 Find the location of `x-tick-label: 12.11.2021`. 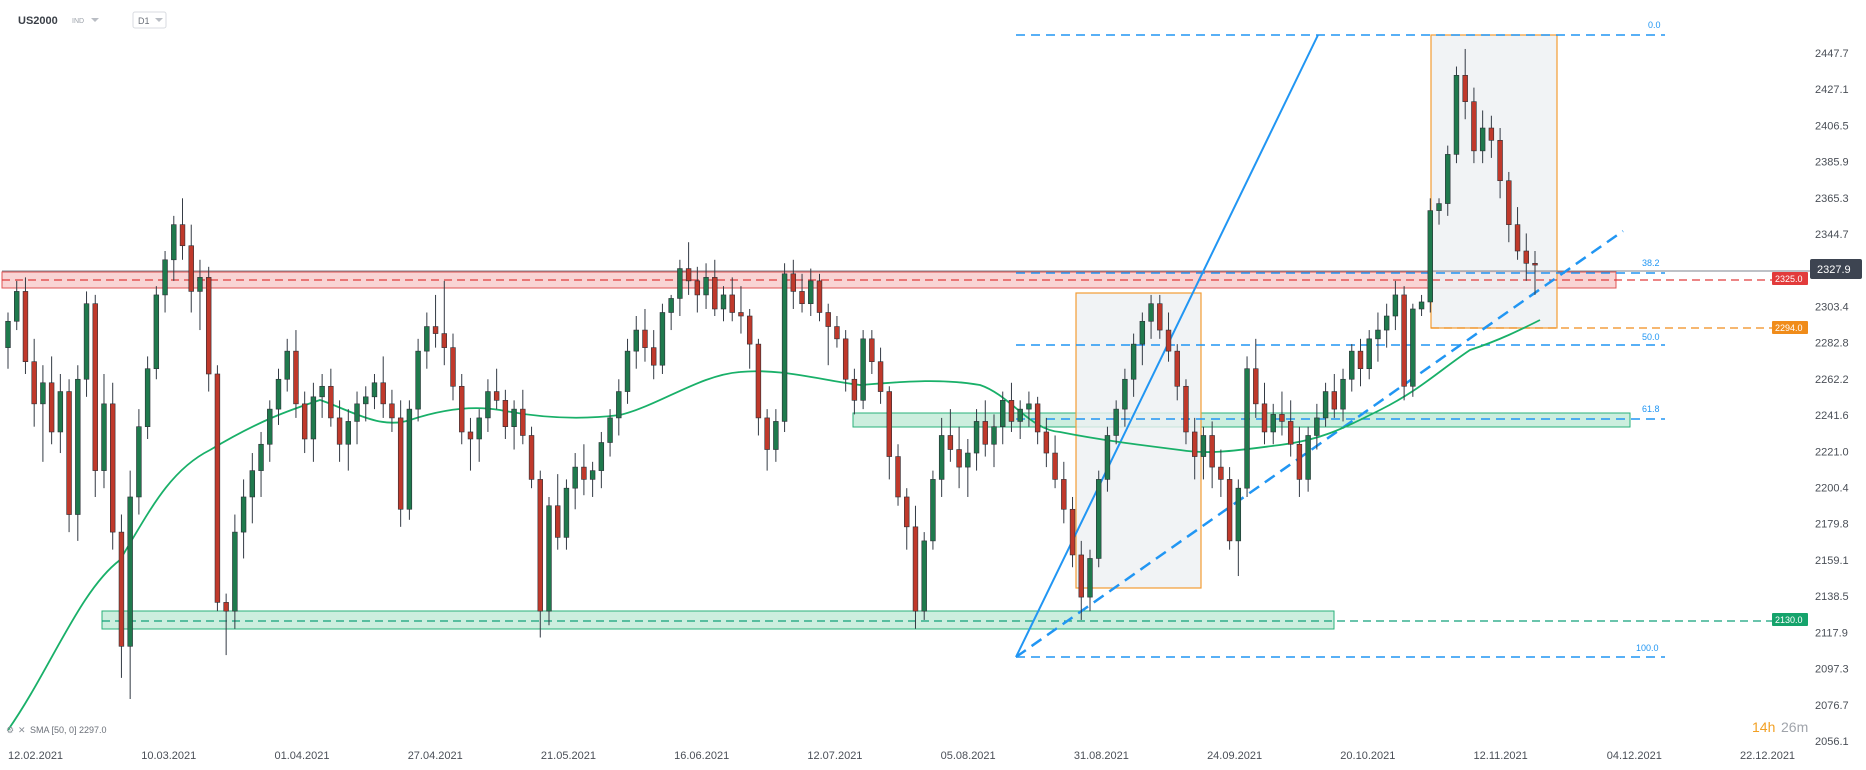

x-tick-label: 12.11.2021 is located at coordinates (1501, 756).